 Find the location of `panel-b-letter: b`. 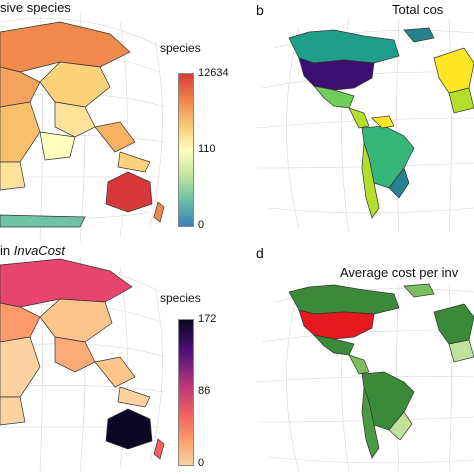

panel-b-letter: b is located at coordinates (260, 10).